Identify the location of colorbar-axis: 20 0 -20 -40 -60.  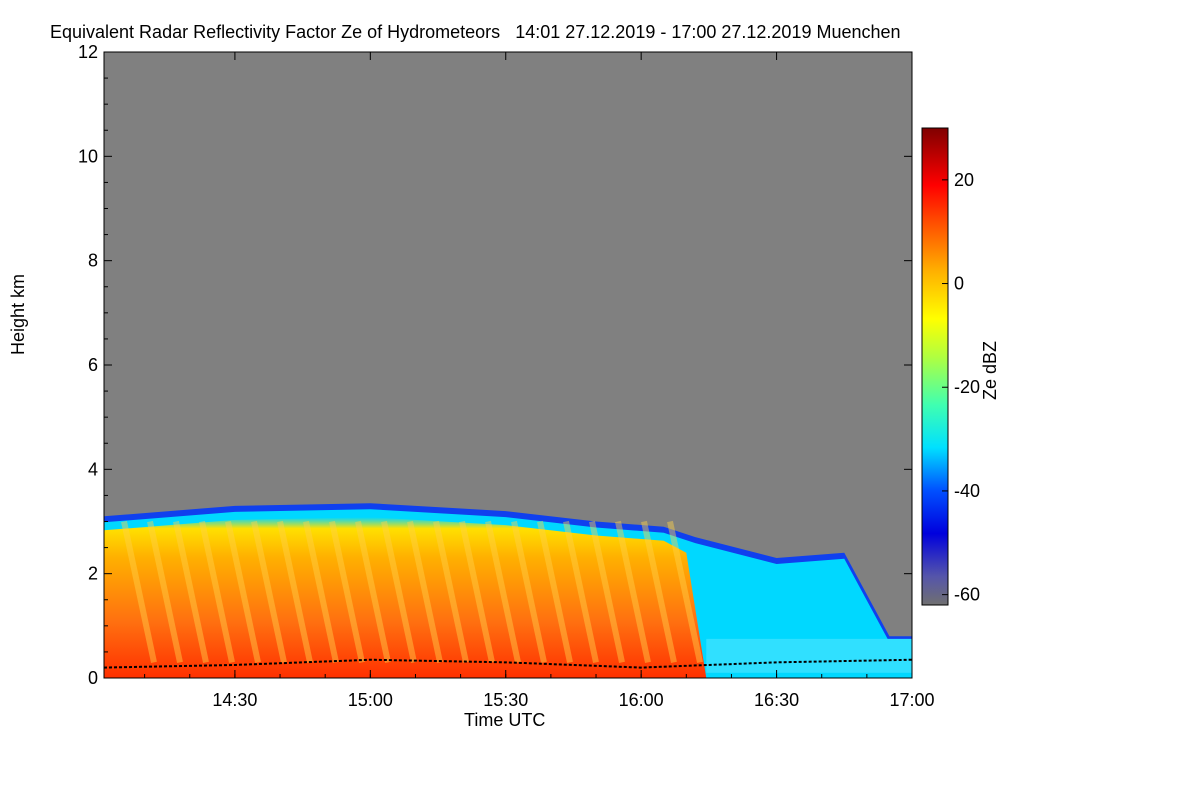
(961, 387).